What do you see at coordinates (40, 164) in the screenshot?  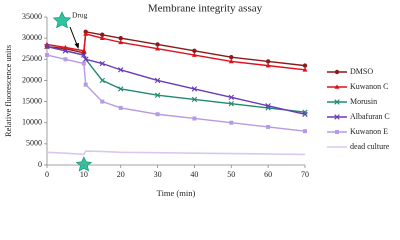 I see `y-tick-label: 0` at bounding box center [40, 164].